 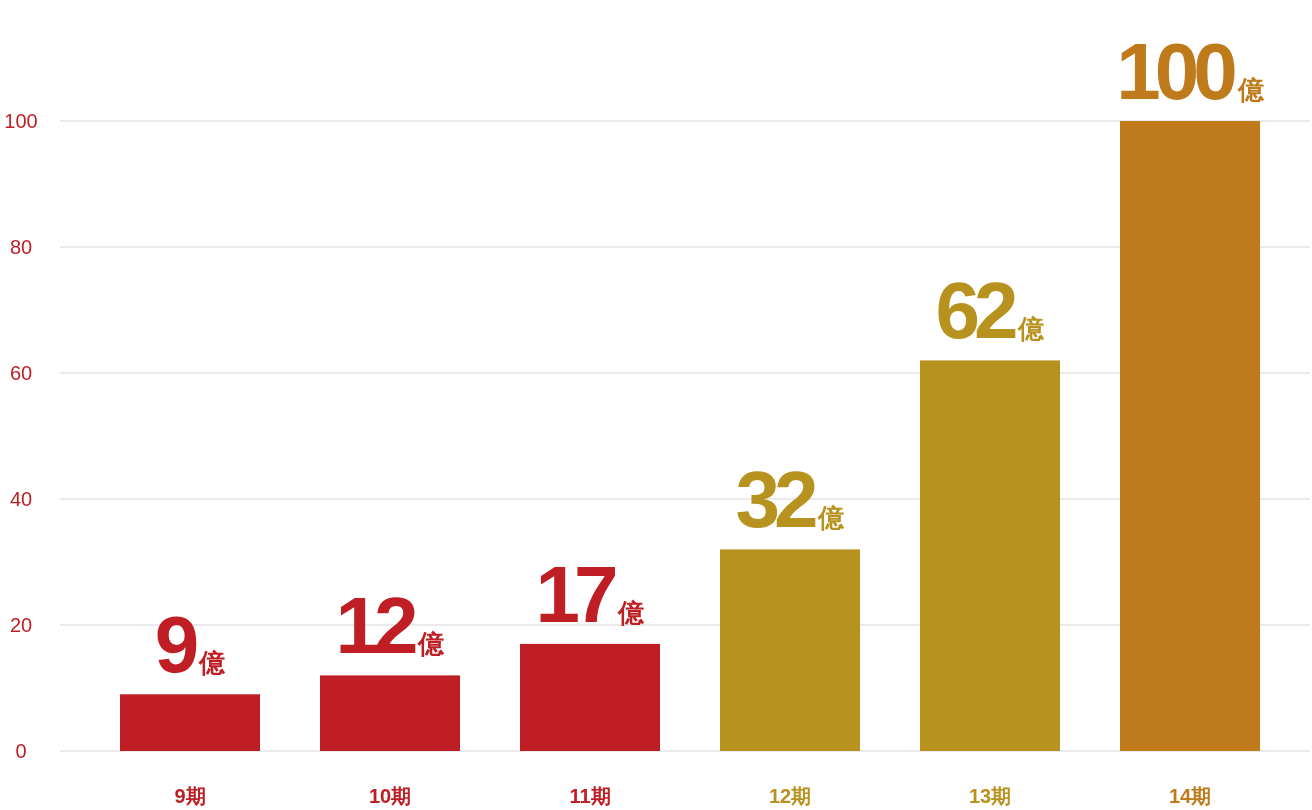 What do you see at coordinates (390, 626) in the screenshot?
I see `data-label: 12億` at bounding box center [390, 626].